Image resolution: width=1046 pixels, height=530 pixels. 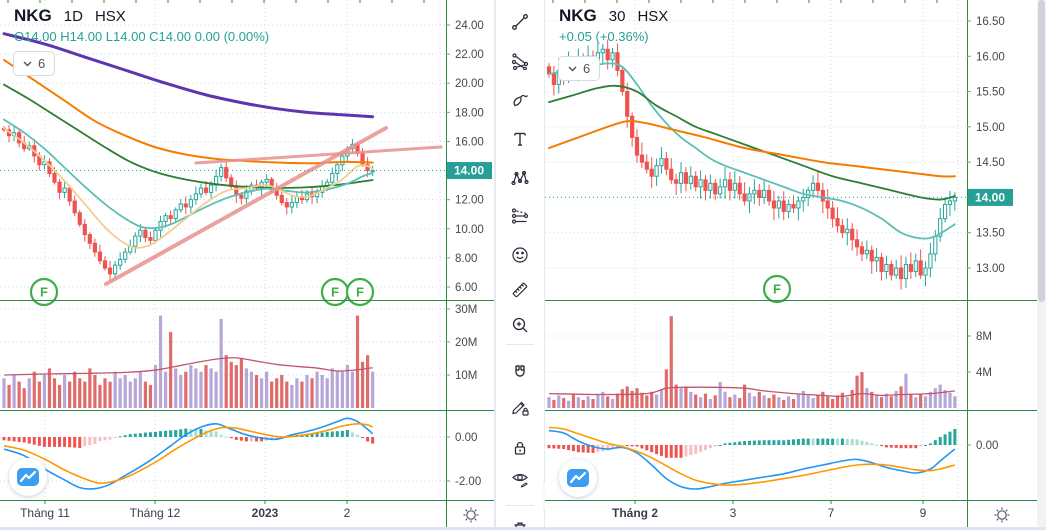 What do you see at coordinates (469, 84) in the screenshot?
I see `svg-text: 20.00` at bounding box center [469, 84].